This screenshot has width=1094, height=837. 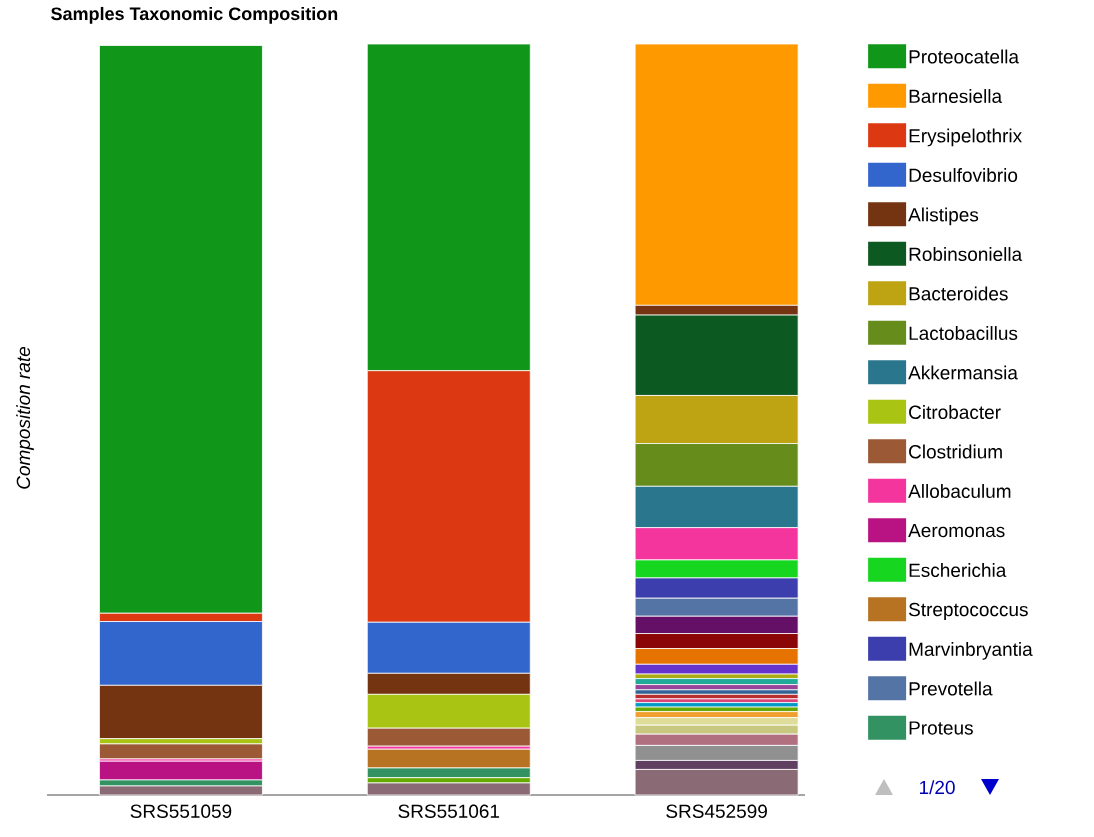 What do you see at coordinates (958, 570) in the screenshot?
I see `legend-label: Escherichia` at bounding box center [958, 570].